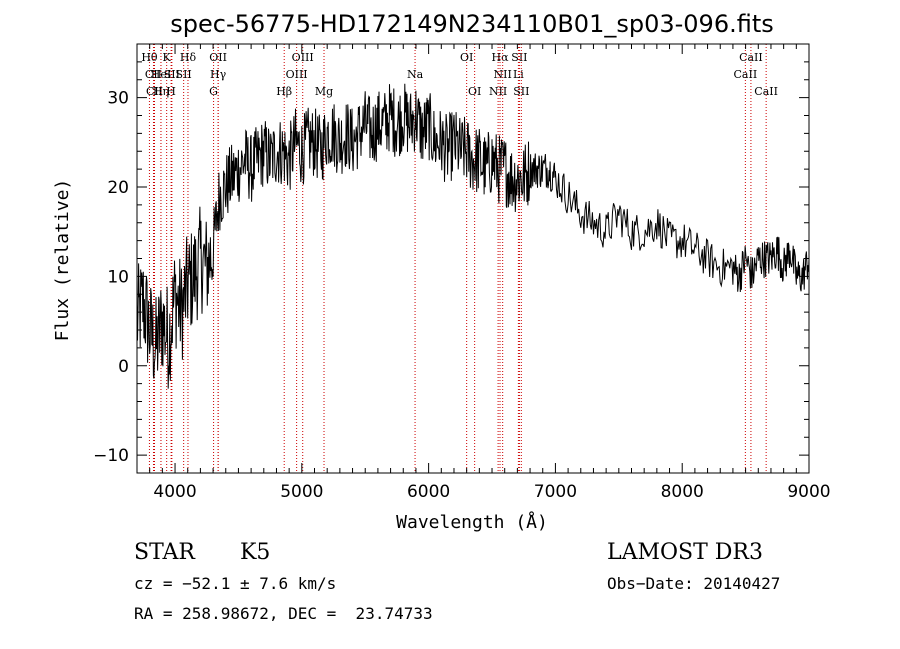 Image resolution: width=900 pixels, height=649 pixels. What do you see at coordinates (62, 260) in the screenshot?
I see `y-axis-label: Flux (relative)` at bounding box center [62, 260].